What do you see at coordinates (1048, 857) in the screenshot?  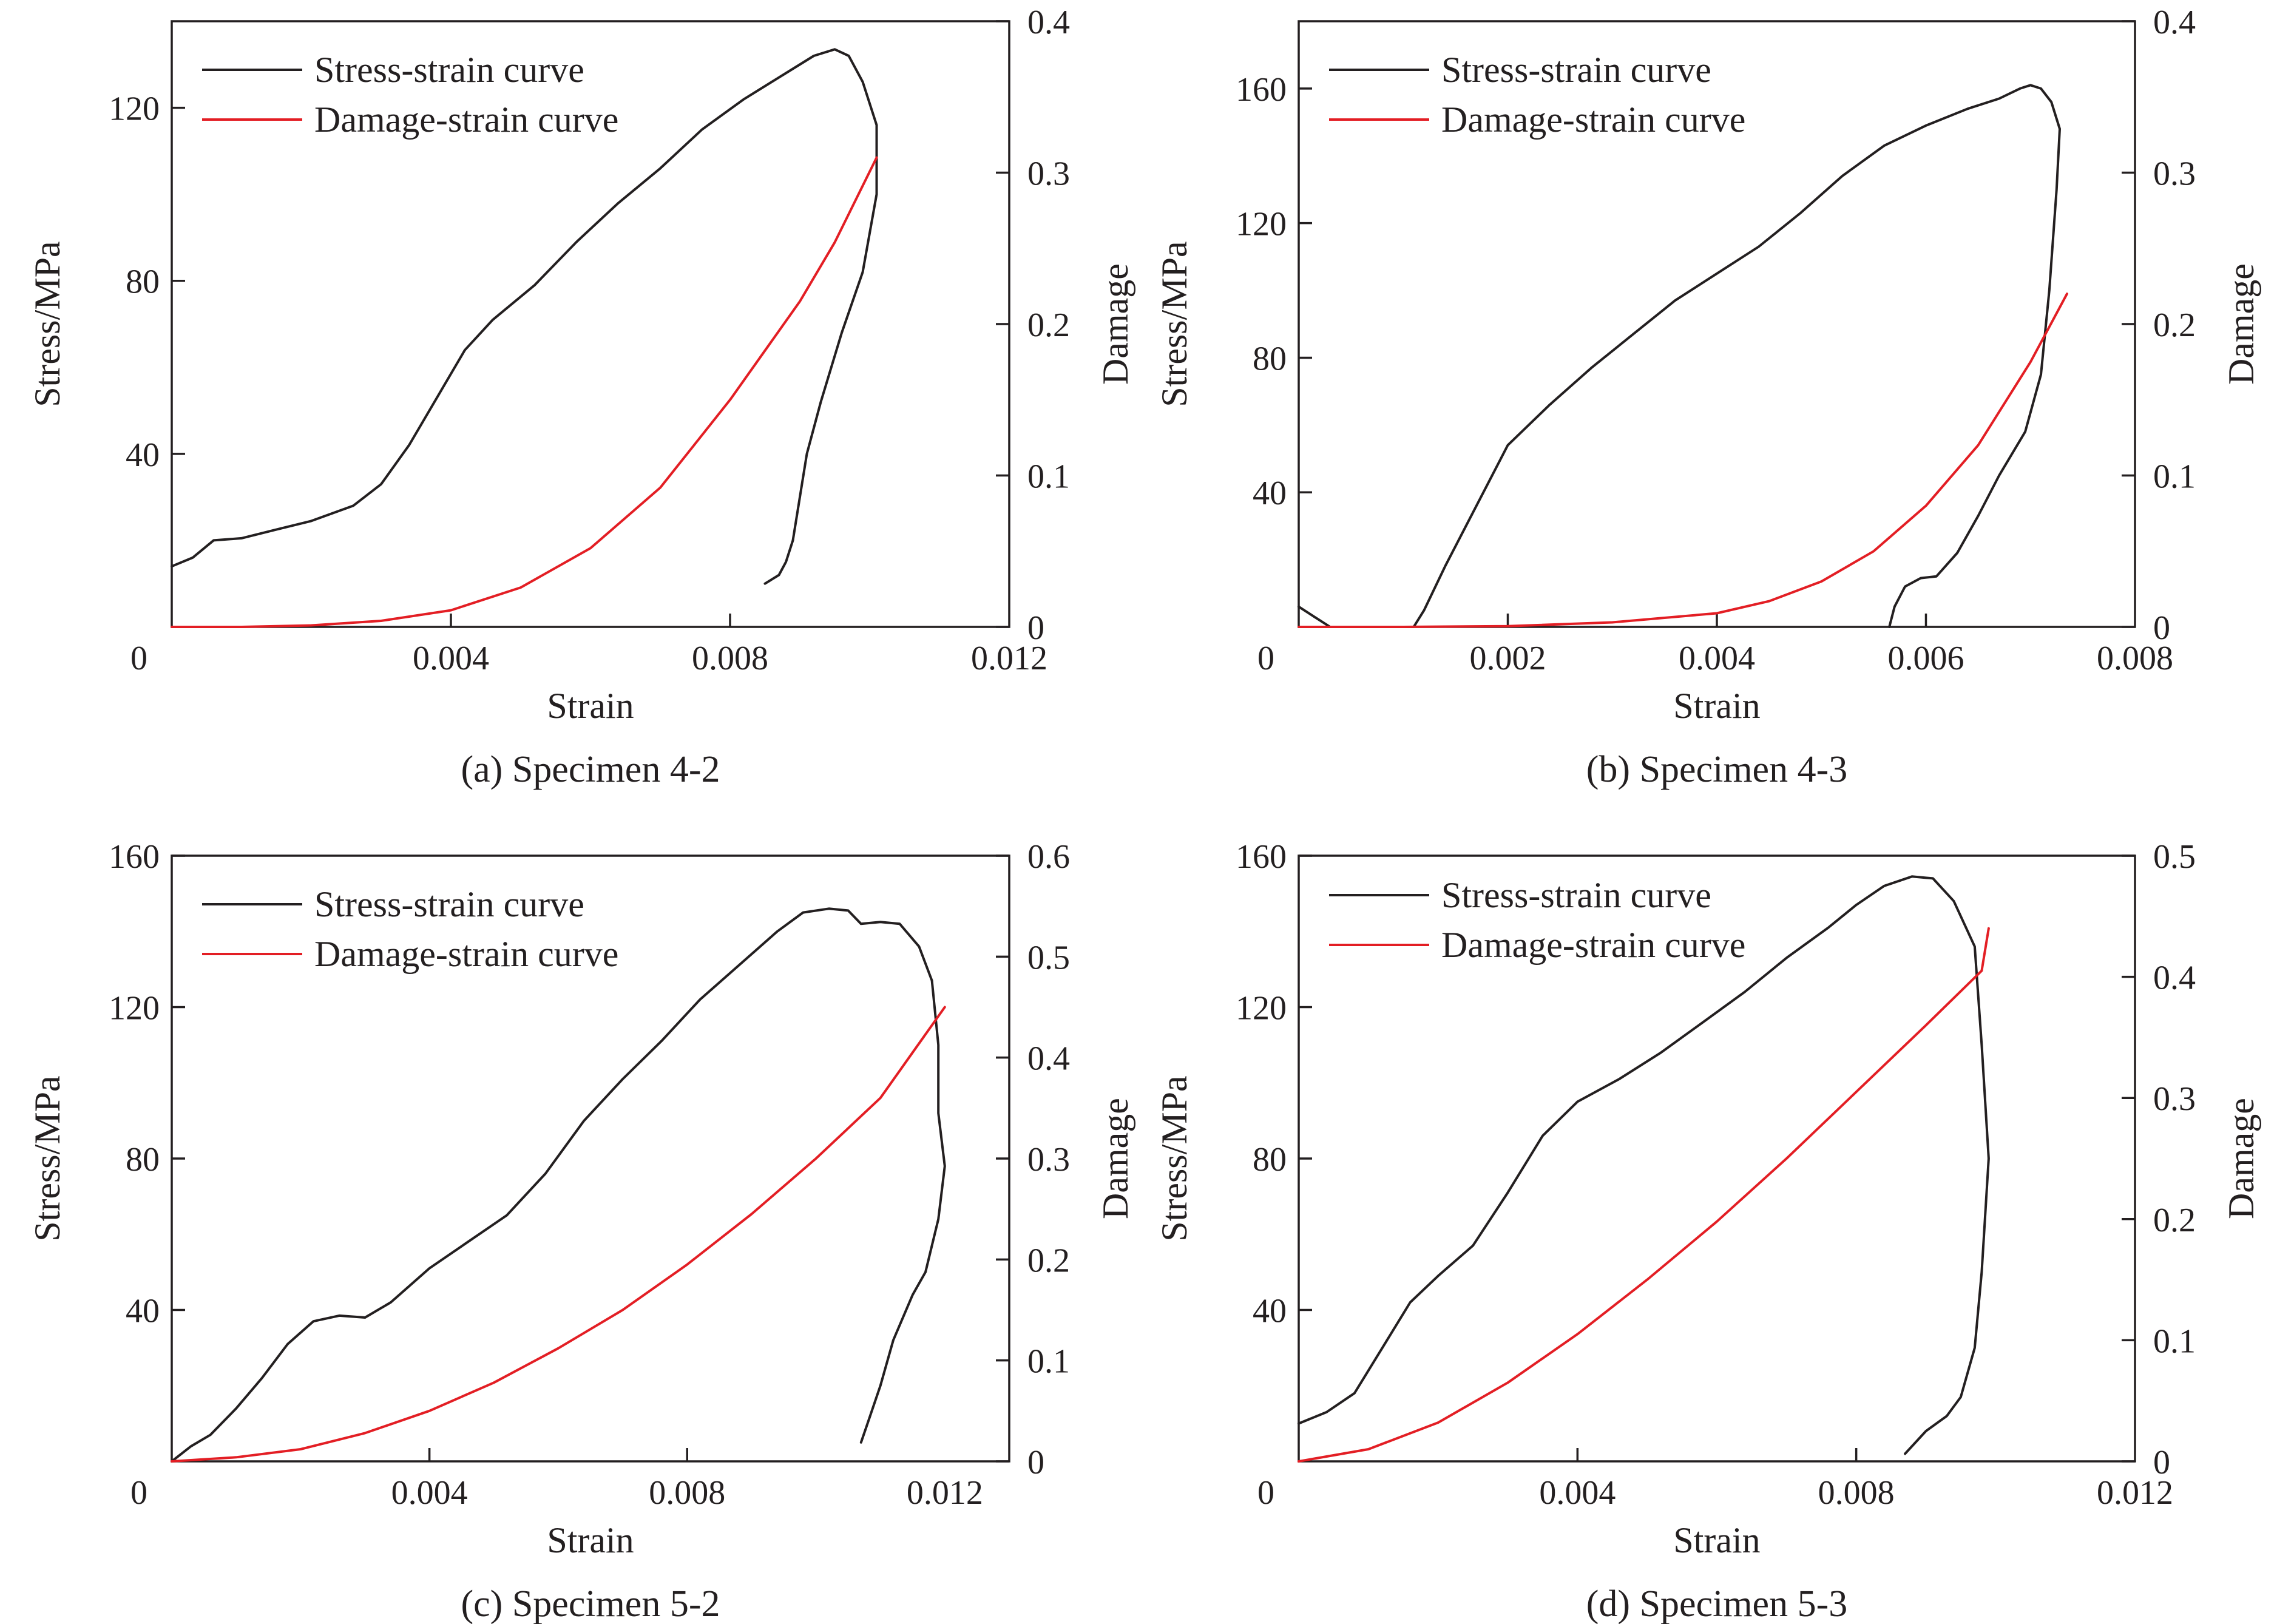 I see `chart-3-y2-tick-label: 0.6` at bounding box center [1048, 857].